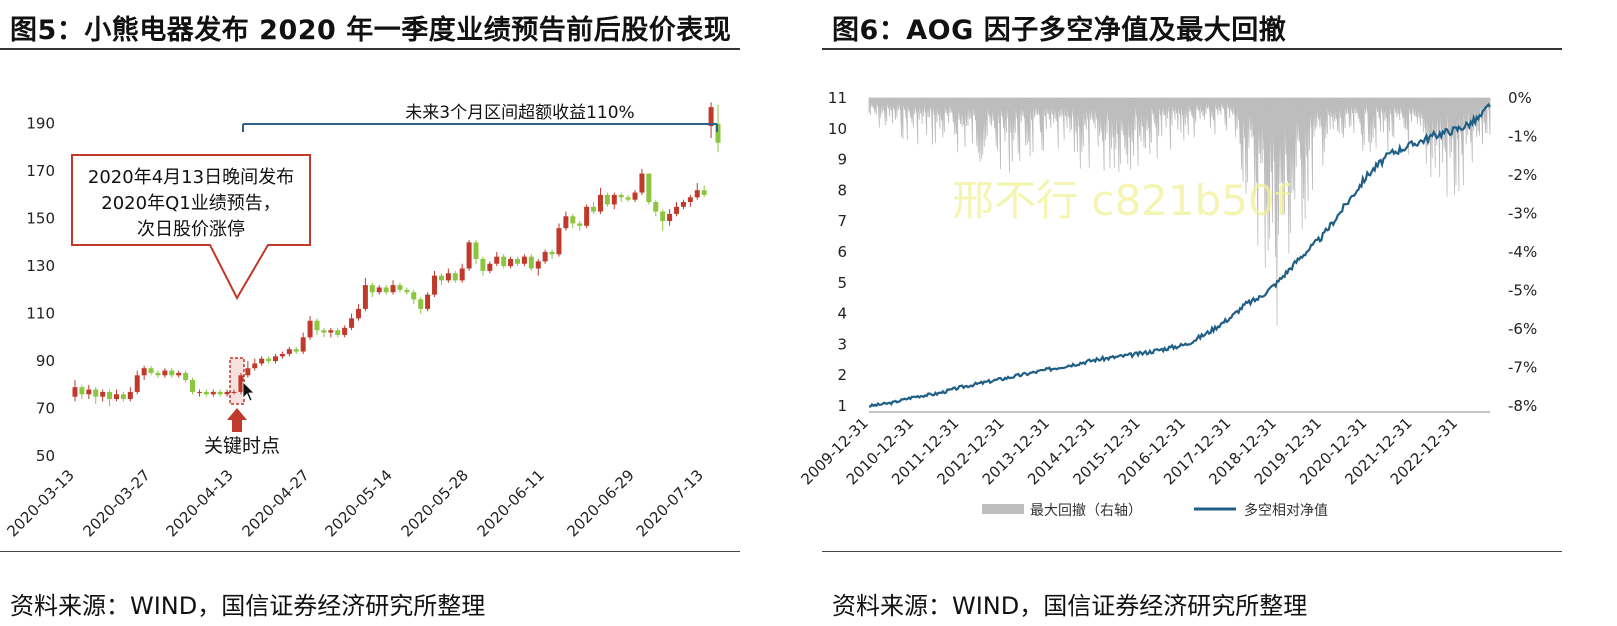 Image resolution: width=1617 pixels, height=626 pixels. Describe the element at coordinates (1522, 252) in the screenshot. I see `y-right-tick-label: -4%` at that location.